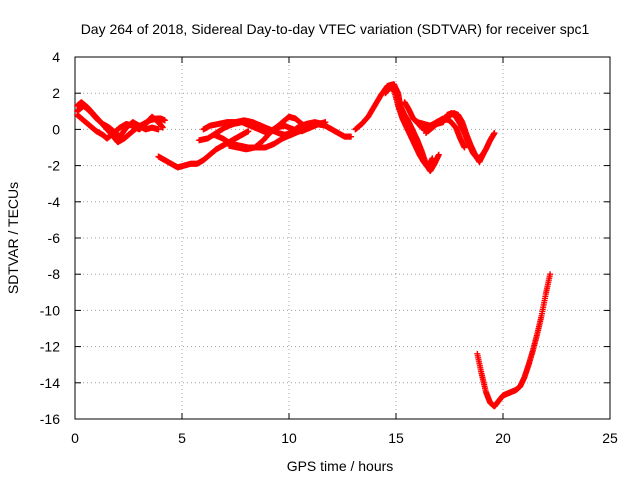 The height and width of the screenshot is (480, 640). What do you see at coordinates (54, 202) in the screenshot?
I see `y-tick-label: -4` at bounding box center [54, 202].